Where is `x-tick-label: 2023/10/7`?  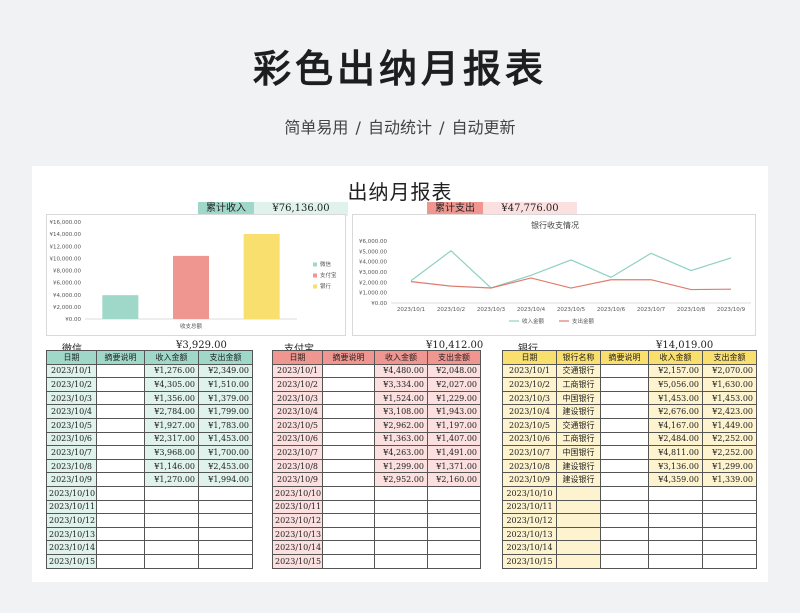
x-tick-label: 2023/10/7 is located at coordinates (651, 310).